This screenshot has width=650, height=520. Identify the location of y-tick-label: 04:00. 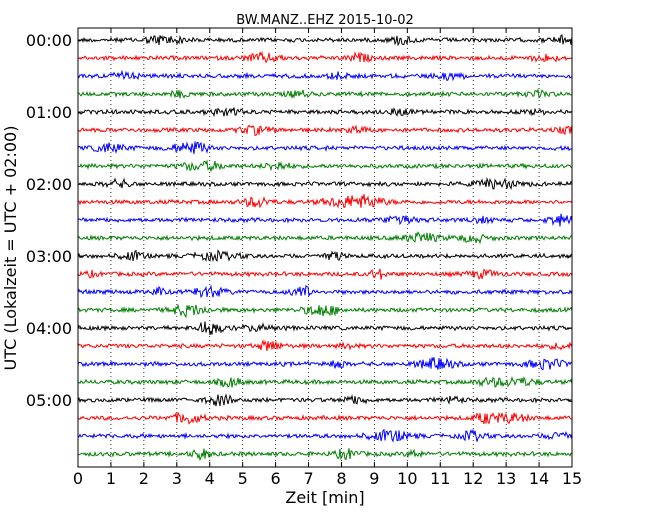
(49, 328).